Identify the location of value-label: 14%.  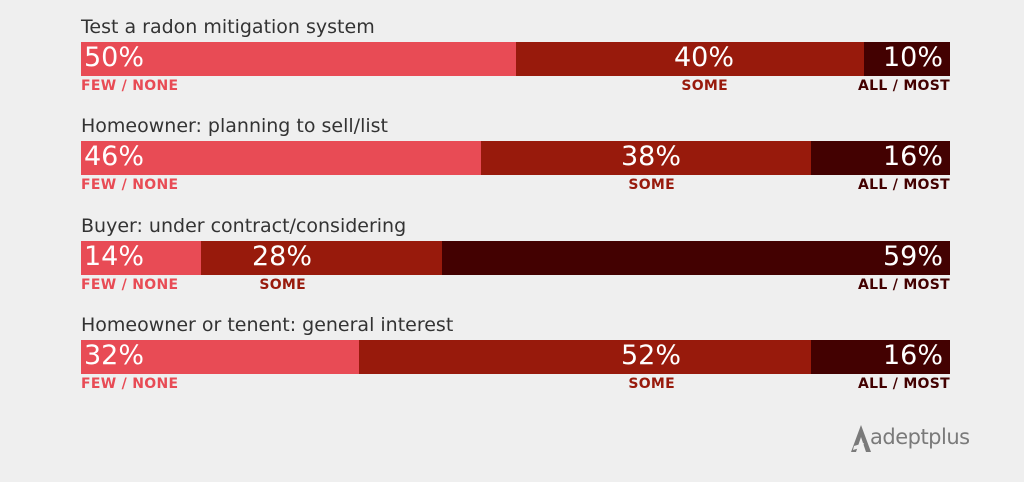
(114, 256).